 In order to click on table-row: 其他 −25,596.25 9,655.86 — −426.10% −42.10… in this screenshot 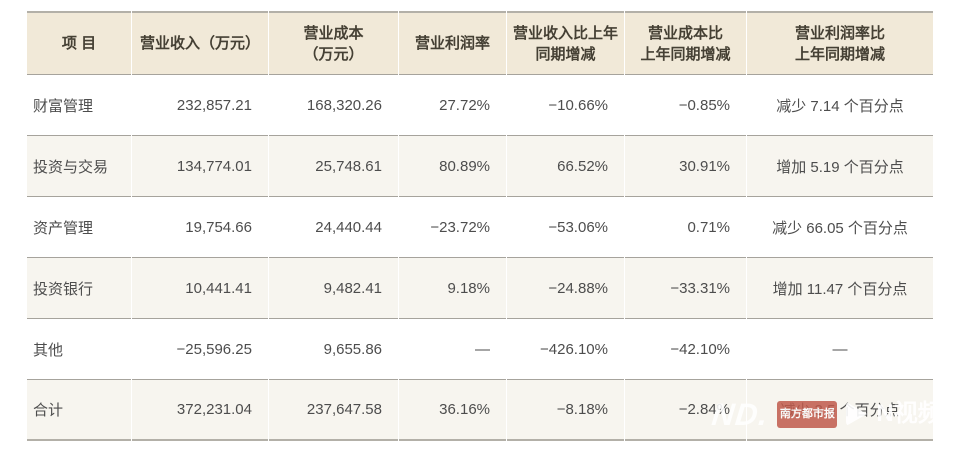, I will do `click(480, 349)`.